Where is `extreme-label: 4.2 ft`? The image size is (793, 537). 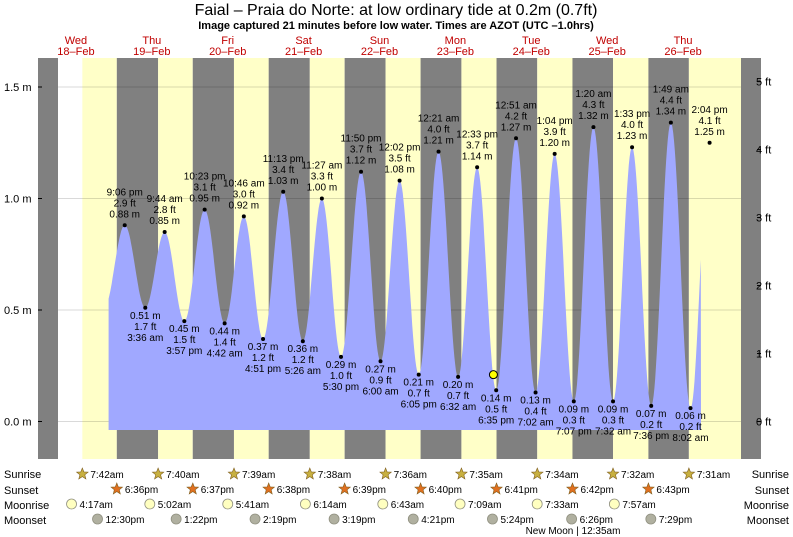
extreme-label: 4.2 ft is located at coordinates (516, 116).